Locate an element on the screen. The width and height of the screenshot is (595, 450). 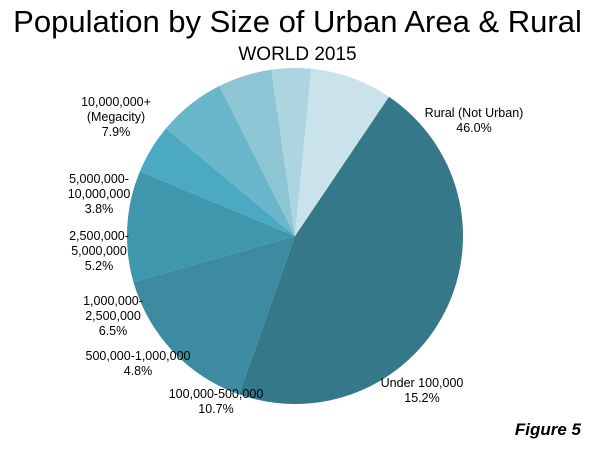
slice-label-line: (Megacity) is located at coordinates (116, 117).